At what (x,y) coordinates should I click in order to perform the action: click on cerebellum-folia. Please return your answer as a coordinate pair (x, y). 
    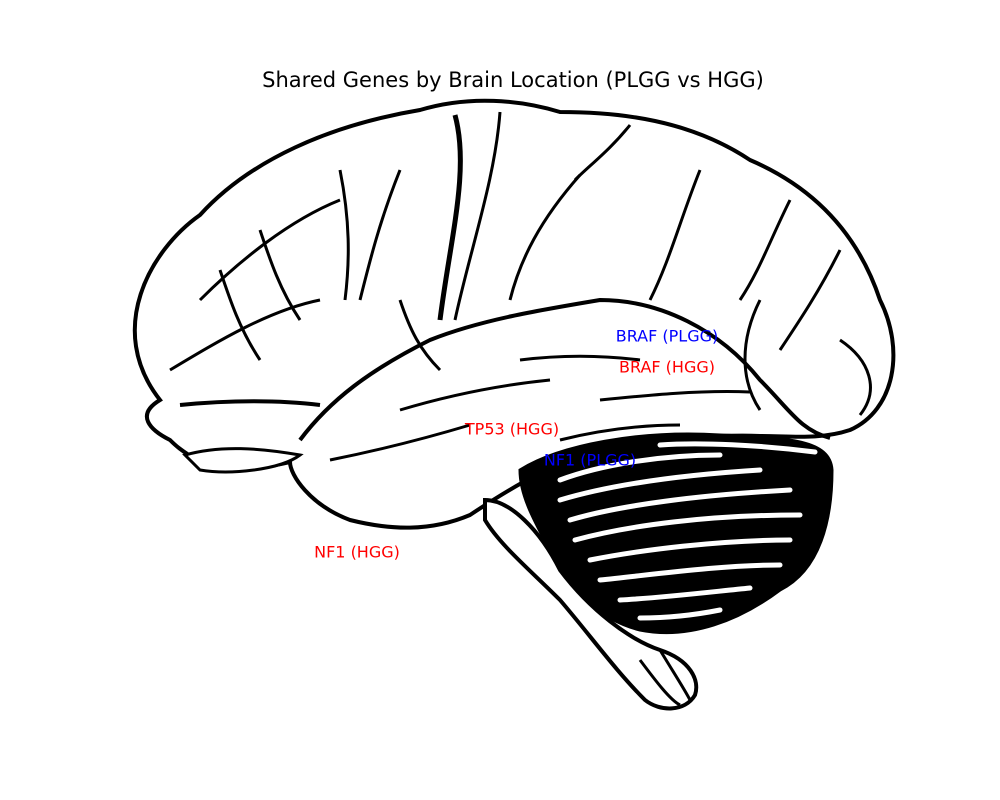
    Looking at the image, I should click on (687, 531).